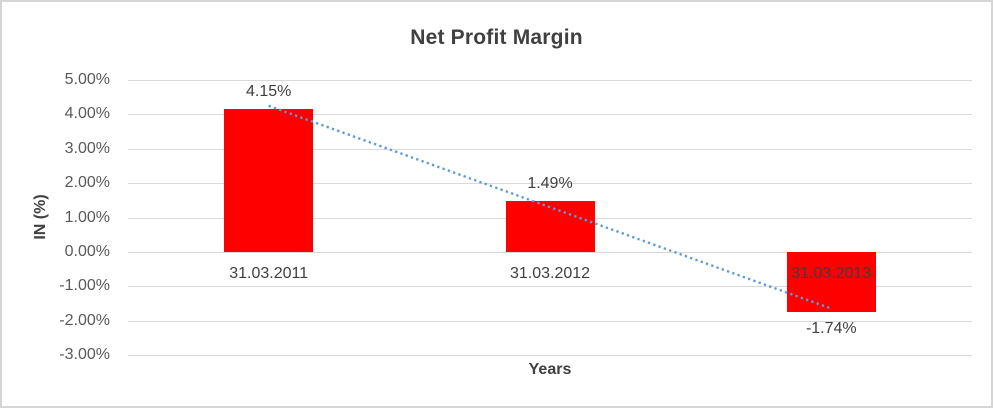  Describe the element at coordinates (831, 273) in the screenshot. I see `category-label: 31.03.2013` at that location.